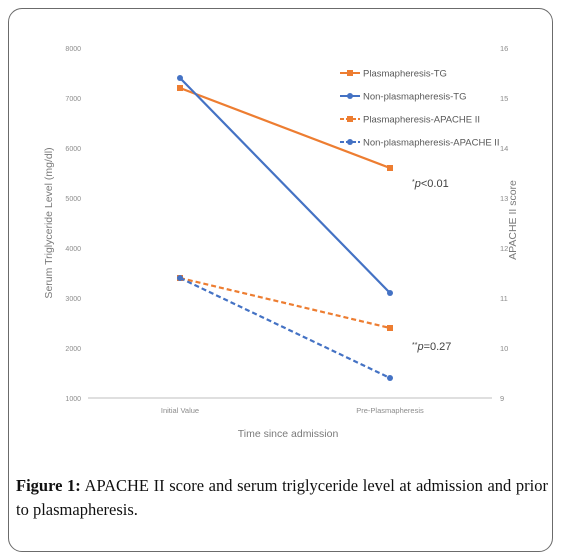  What do you see at coordinates (504, 148) in the screenshot?
I see `y2-tick-label: 14` at bounding box center [504, 148].